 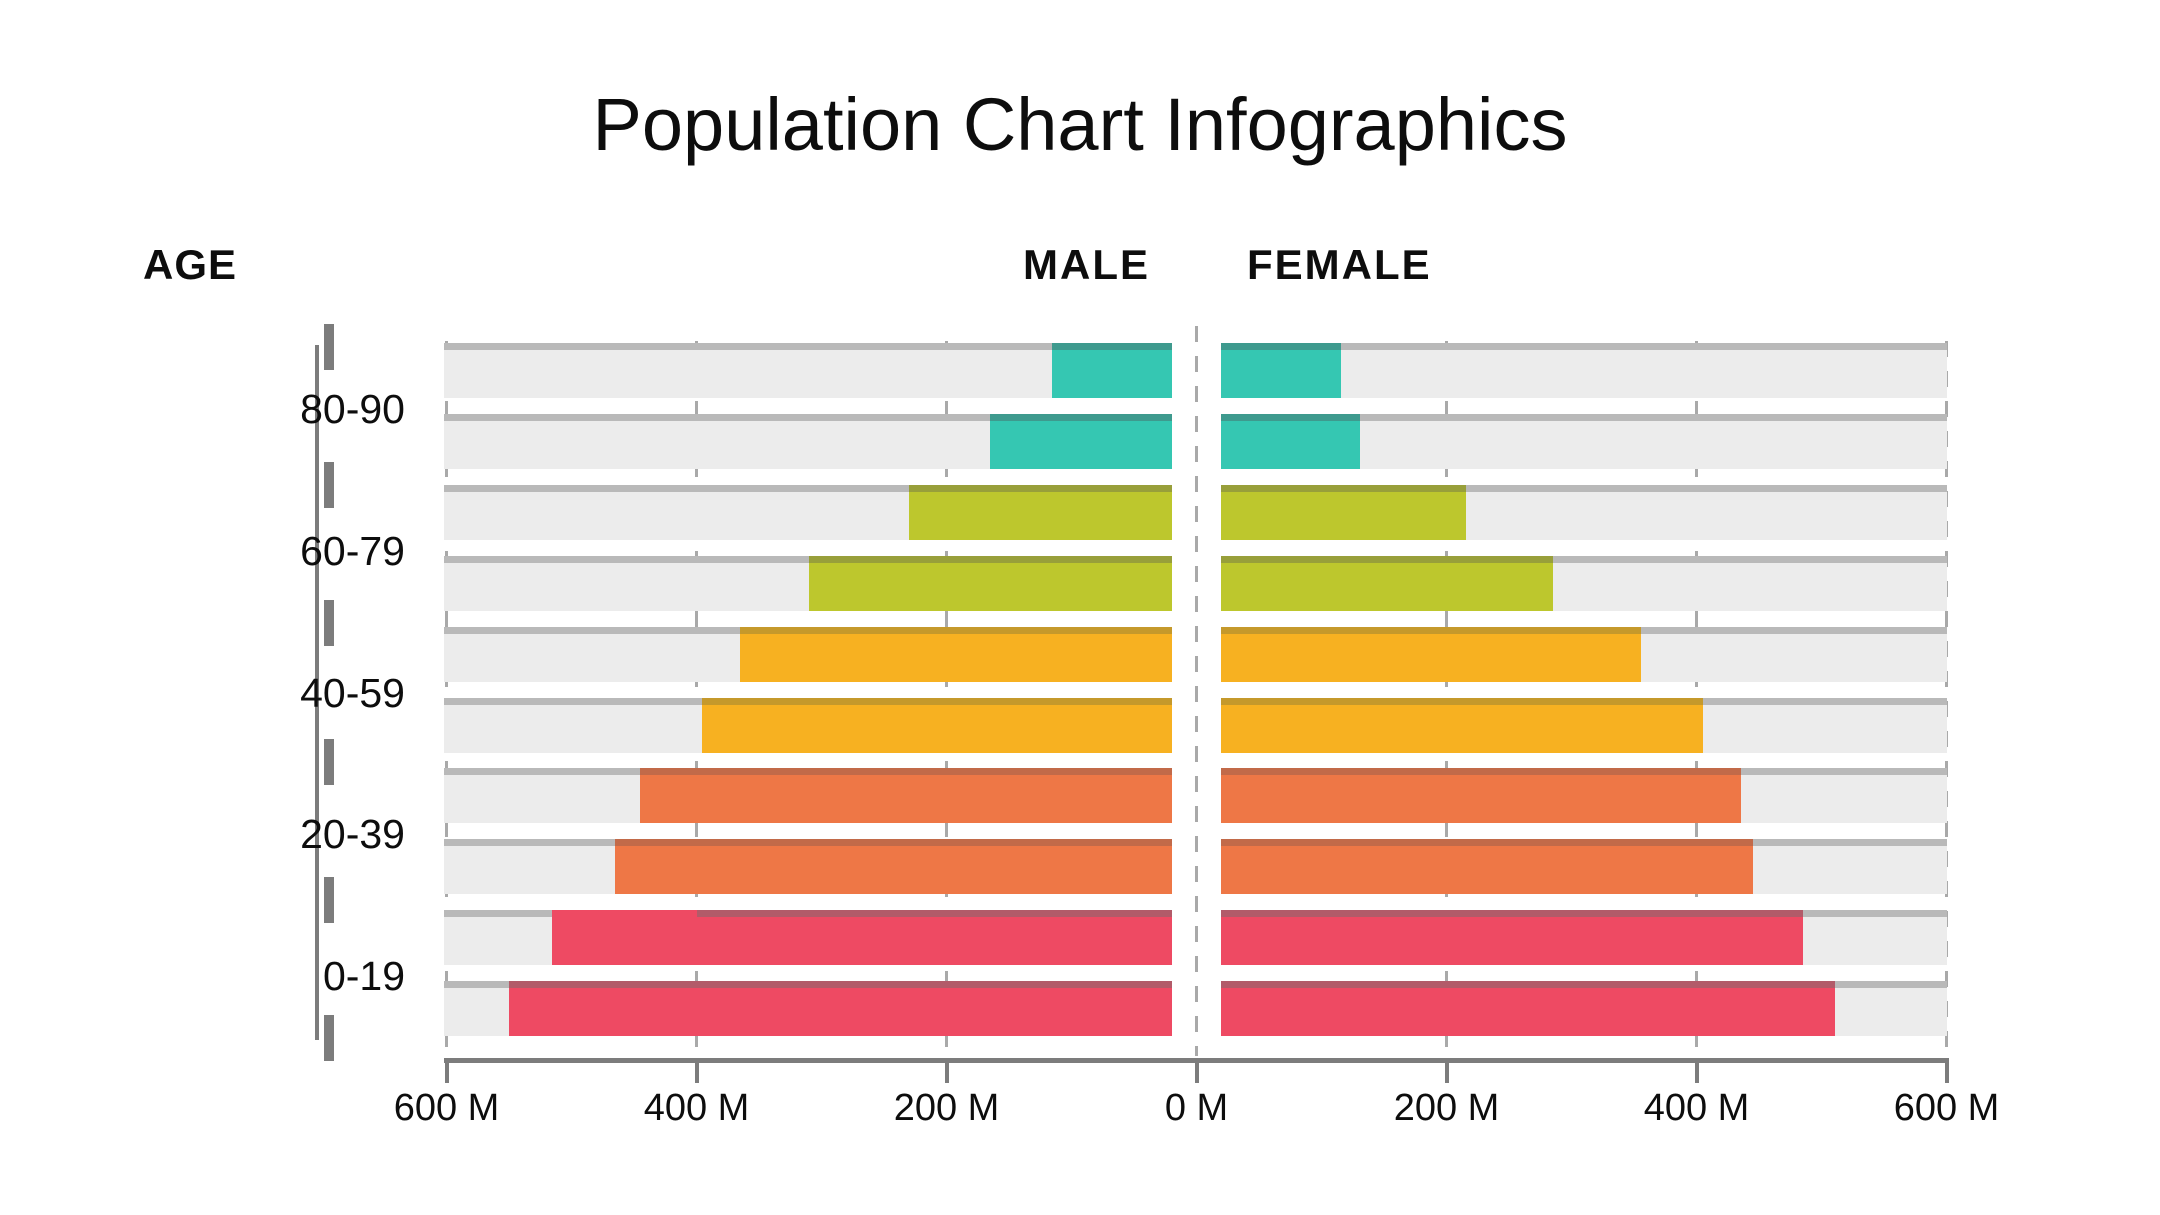 I want to click on female-column-header: FEMALE, so click(x=1339, y=264).